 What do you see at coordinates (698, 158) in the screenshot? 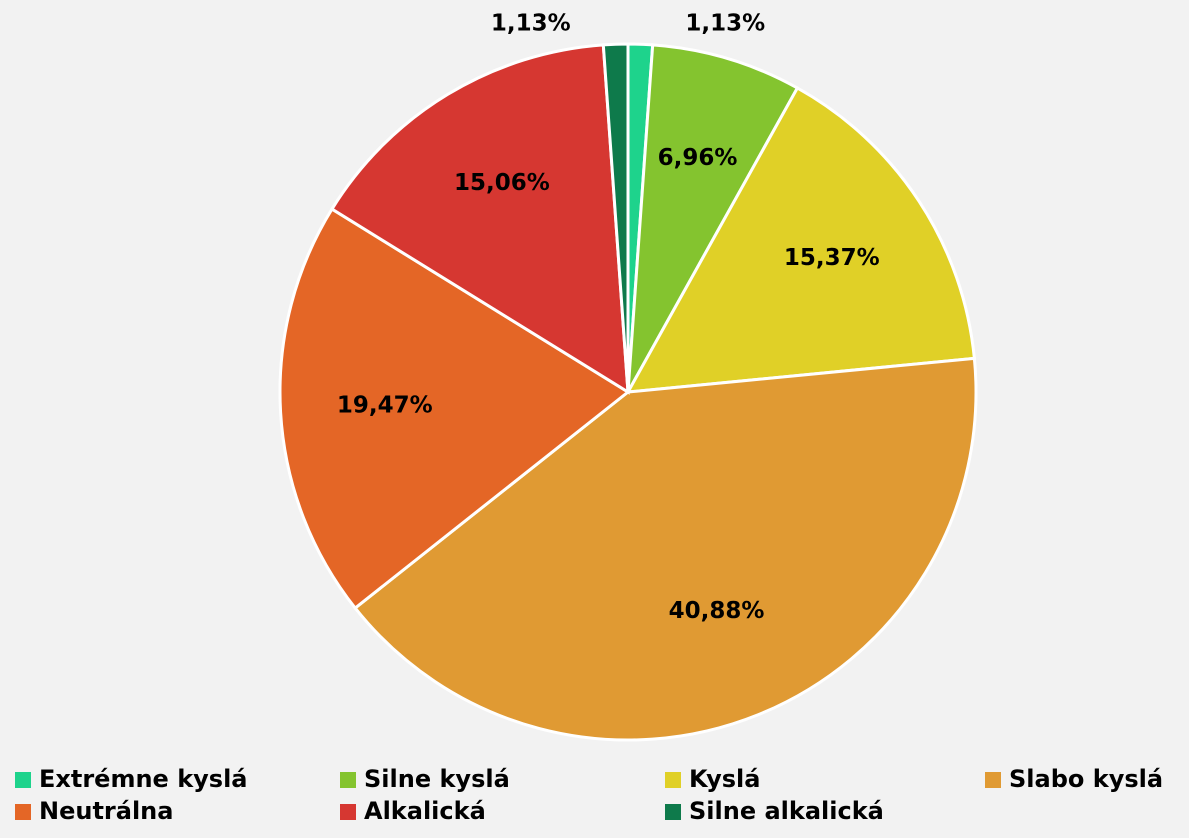
I see `data-label: 6,96%` at bounding box center [698, 158].